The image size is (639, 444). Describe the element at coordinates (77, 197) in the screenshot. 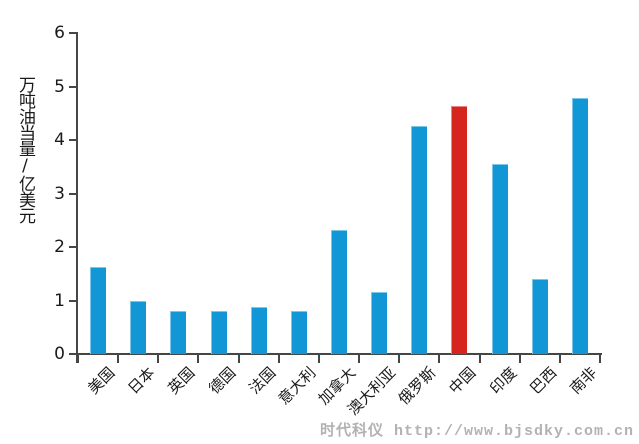

I see `y-axis-line` at that location.